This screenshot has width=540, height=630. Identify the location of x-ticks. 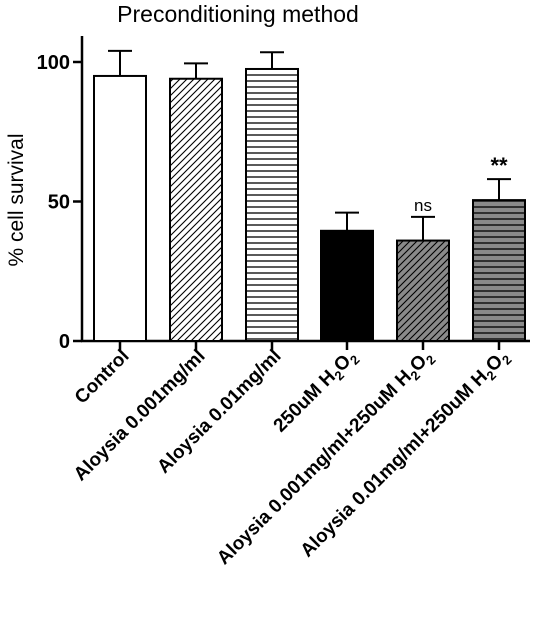
(309, 345).